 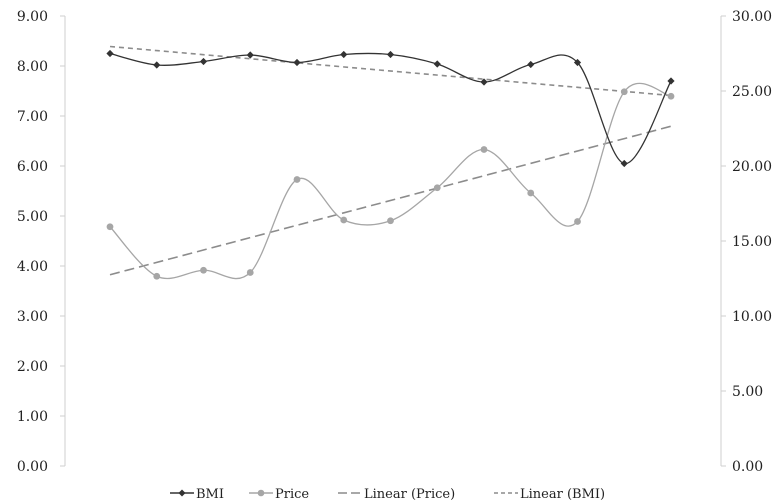 I want to click on left-tick-label: 2.00, so click(x=32, y=367).